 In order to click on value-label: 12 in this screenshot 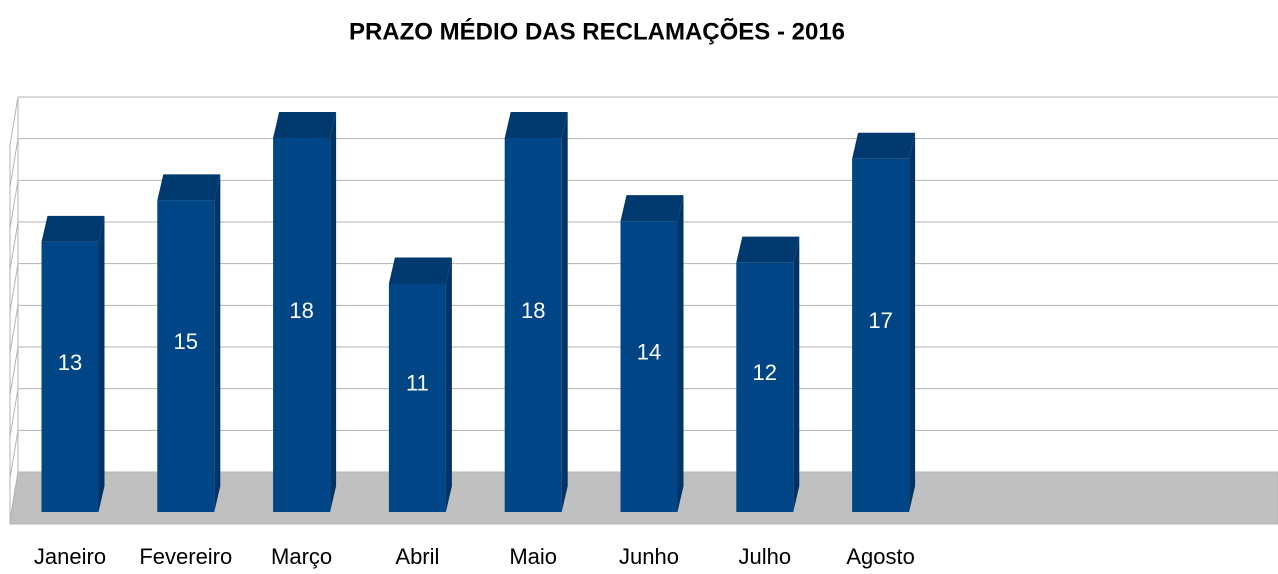, I will do `click(765, 372)`.